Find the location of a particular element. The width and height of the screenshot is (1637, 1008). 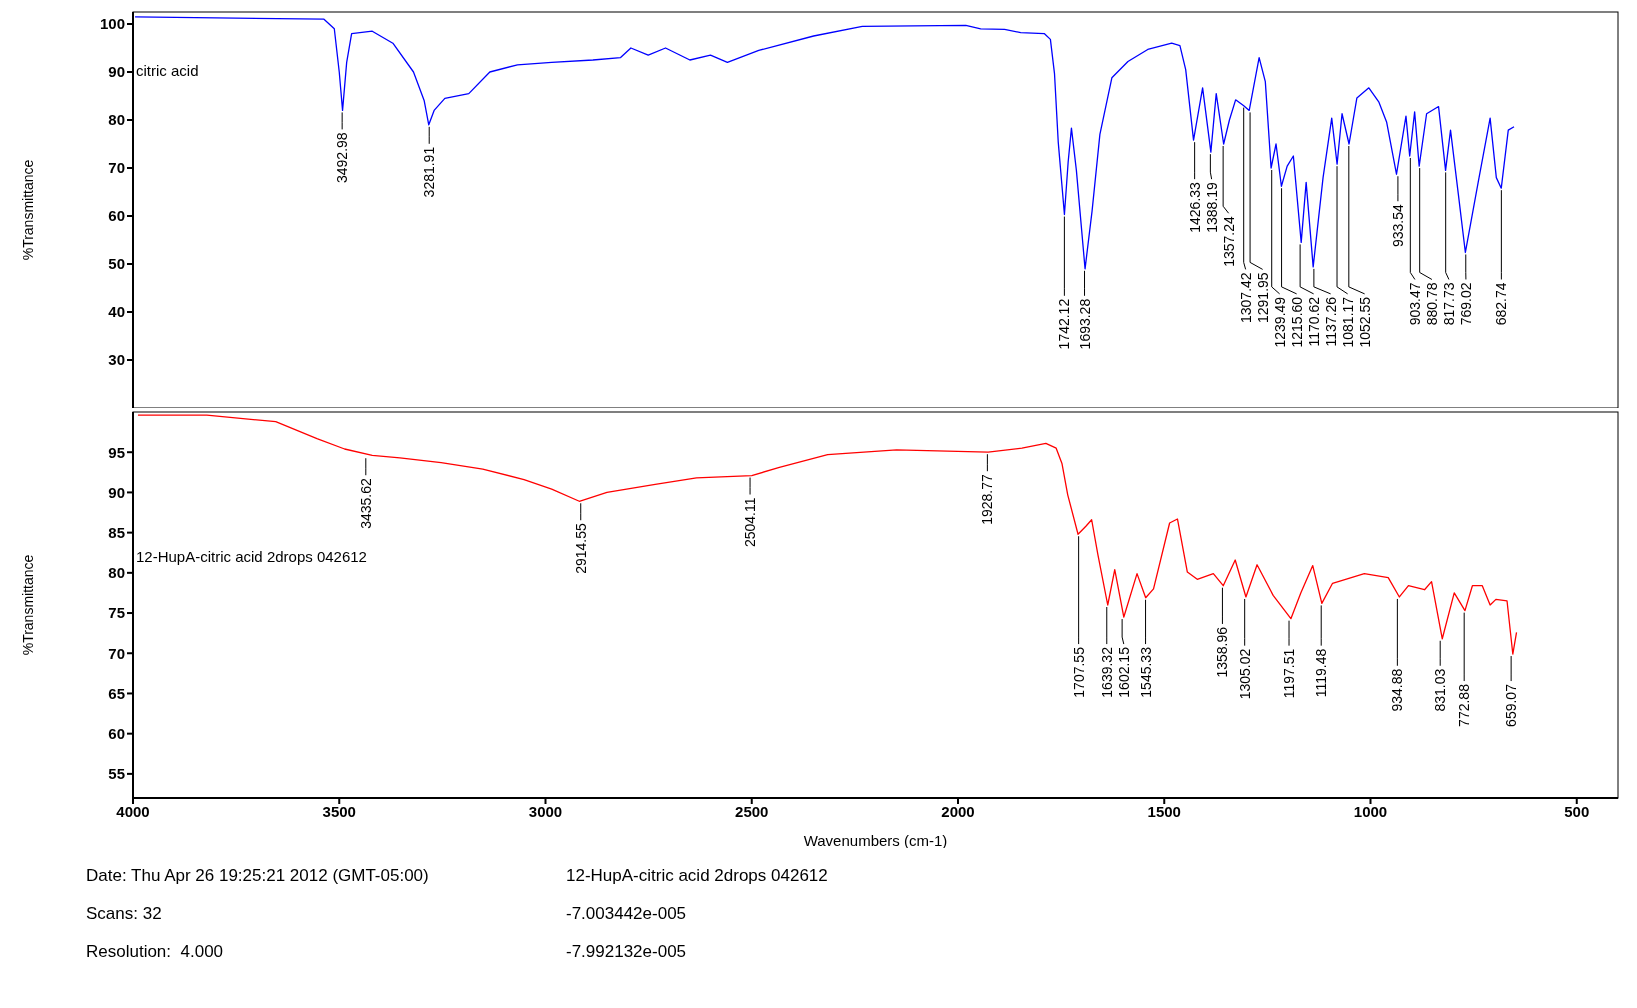

annotation: 934.88 is located at coordinates (1397, 690).